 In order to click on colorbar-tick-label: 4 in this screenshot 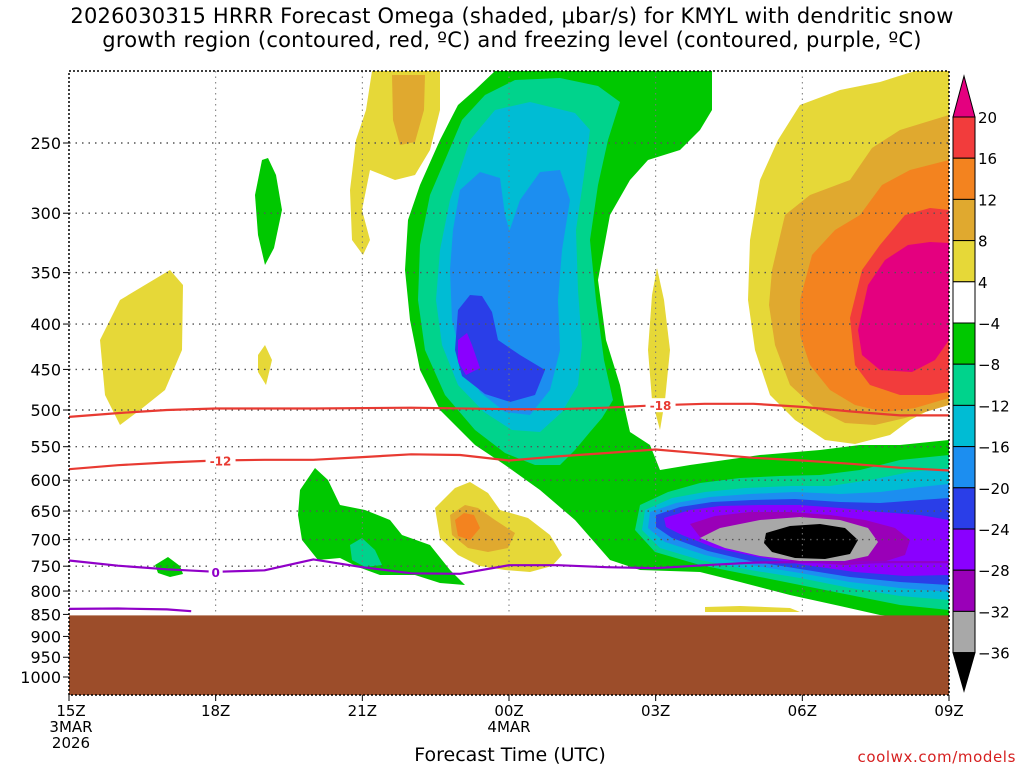, I will do `click(983, 283)`.